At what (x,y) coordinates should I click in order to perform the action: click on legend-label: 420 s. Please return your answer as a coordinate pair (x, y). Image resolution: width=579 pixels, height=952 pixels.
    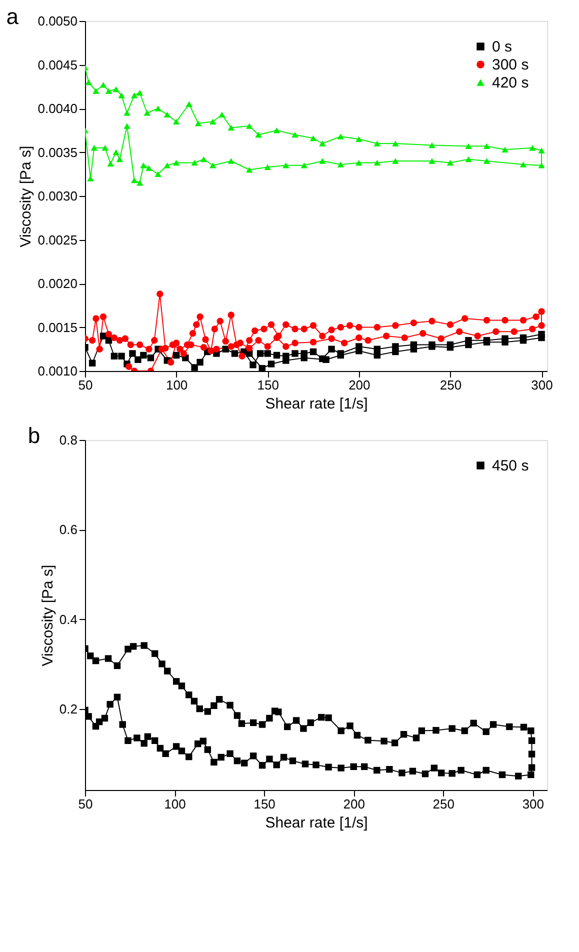
    Looking at the image, I should click on (510, 83).